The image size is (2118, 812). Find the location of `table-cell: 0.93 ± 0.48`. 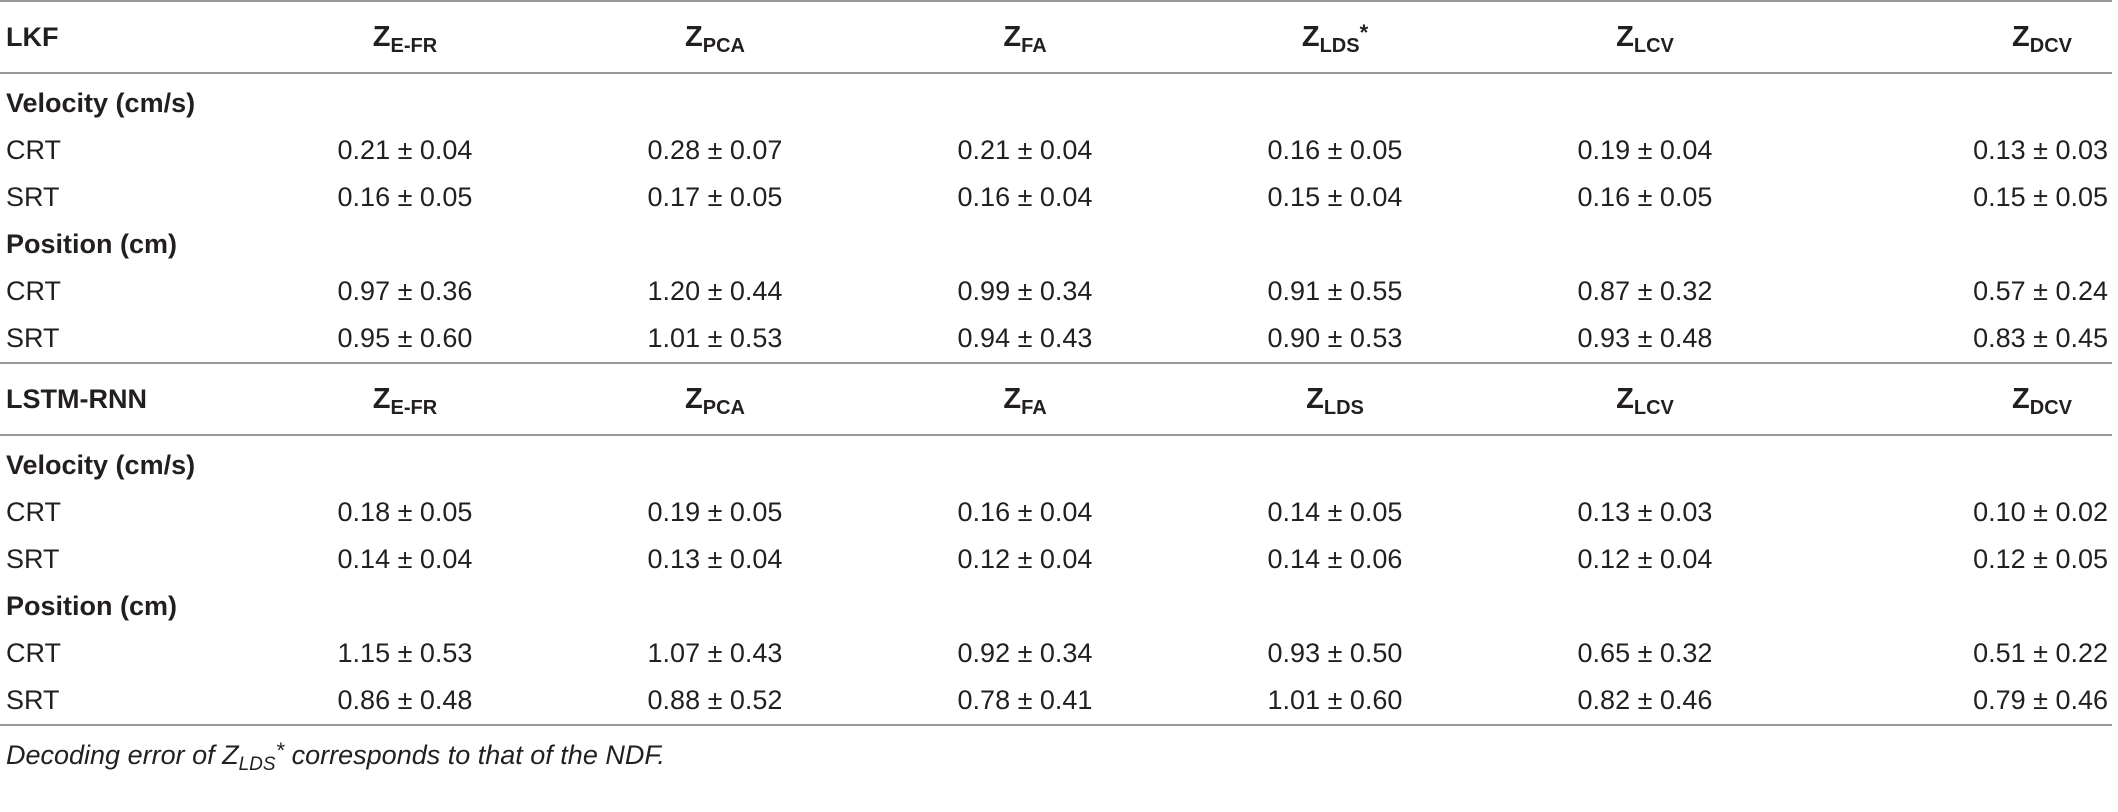

table-cell: 0.93 ± 0.48 is located at coordinates (1645, 339).